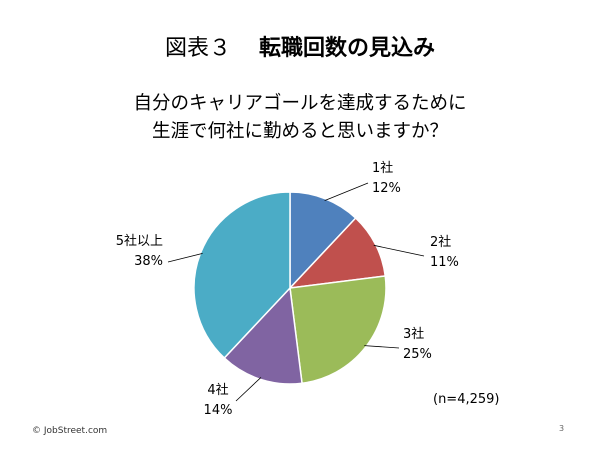 This screenshot has height=450, width=600. Describe the element at coordinates (386, 178) in the screenshot. I see `slice-label-1: 1社 12%` at that location.